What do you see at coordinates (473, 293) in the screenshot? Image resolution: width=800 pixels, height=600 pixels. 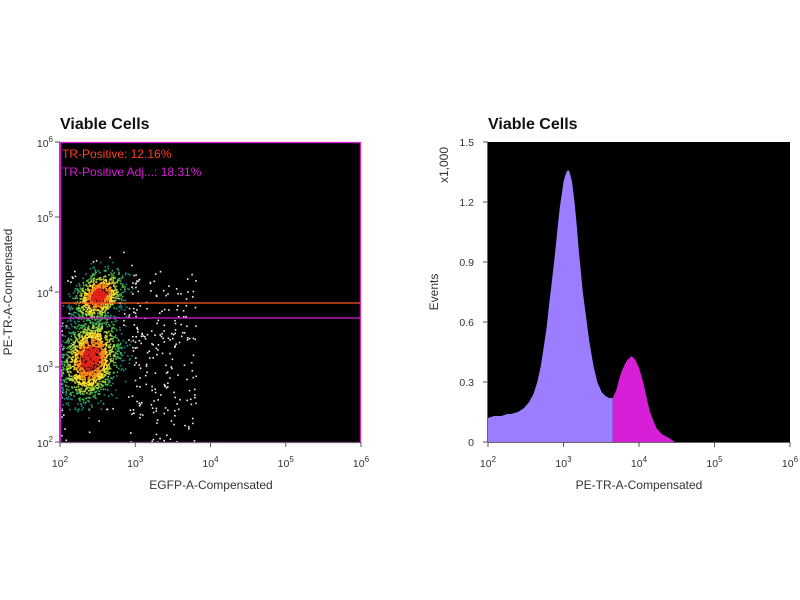 I see `y-axis: 00.30.60.91.21.5` at bounding box center [473, 293].